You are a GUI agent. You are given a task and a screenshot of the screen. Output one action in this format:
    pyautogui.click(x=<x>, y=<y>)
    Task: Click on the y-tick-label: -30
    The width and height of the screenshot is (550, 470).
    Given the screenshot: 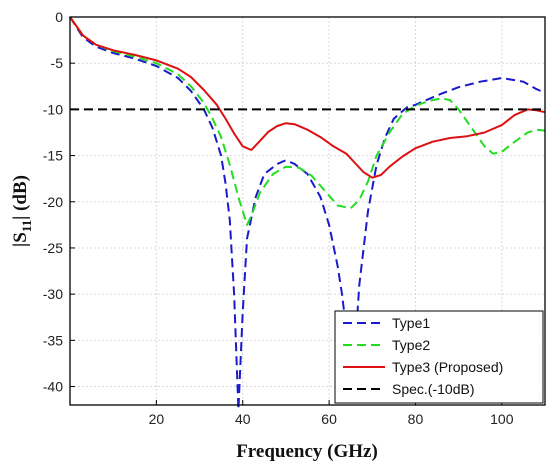 What is the action you would take?
    pyautogui.click(x=53, y=294)
    